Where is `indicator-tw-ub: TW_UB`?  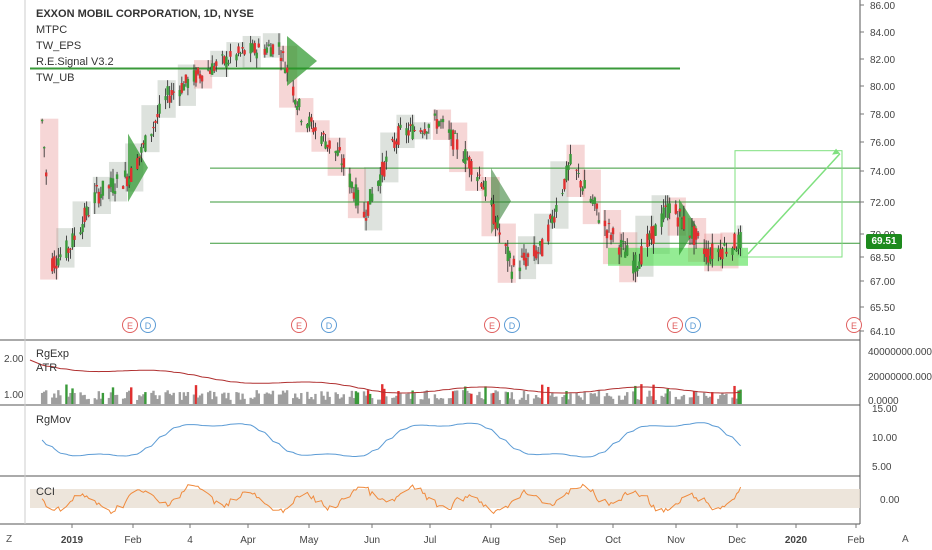 indicator-tw-ub: TW_UB is located at coordinates (55, 78).